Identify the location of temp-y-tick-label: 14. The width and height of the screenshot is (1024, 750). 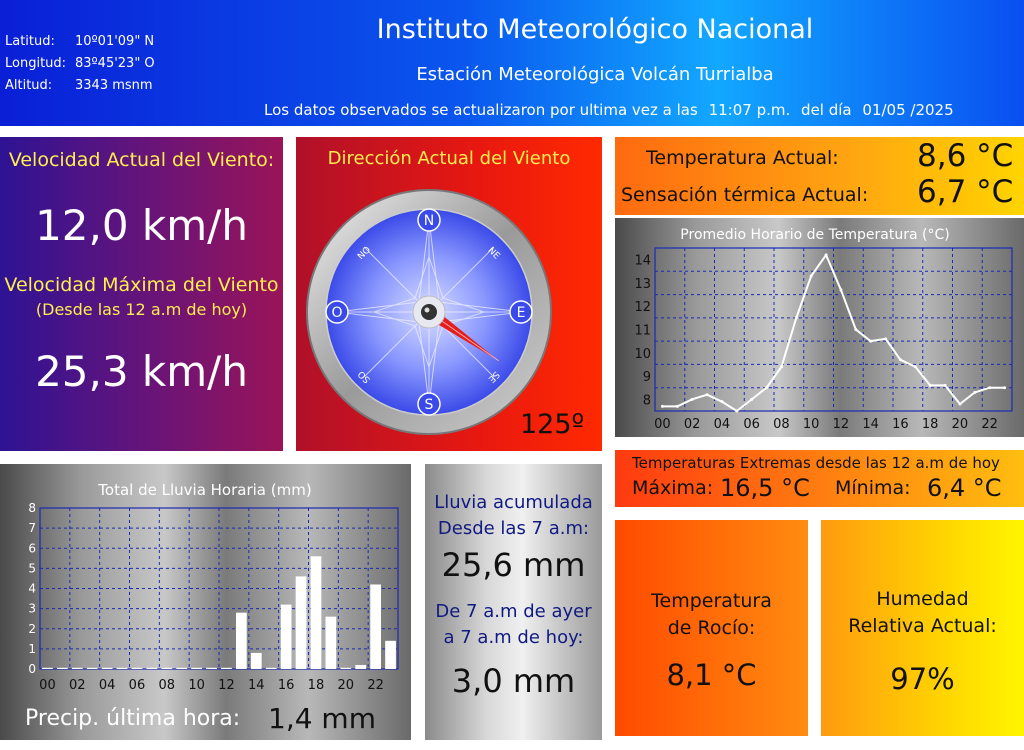
(642, 261).